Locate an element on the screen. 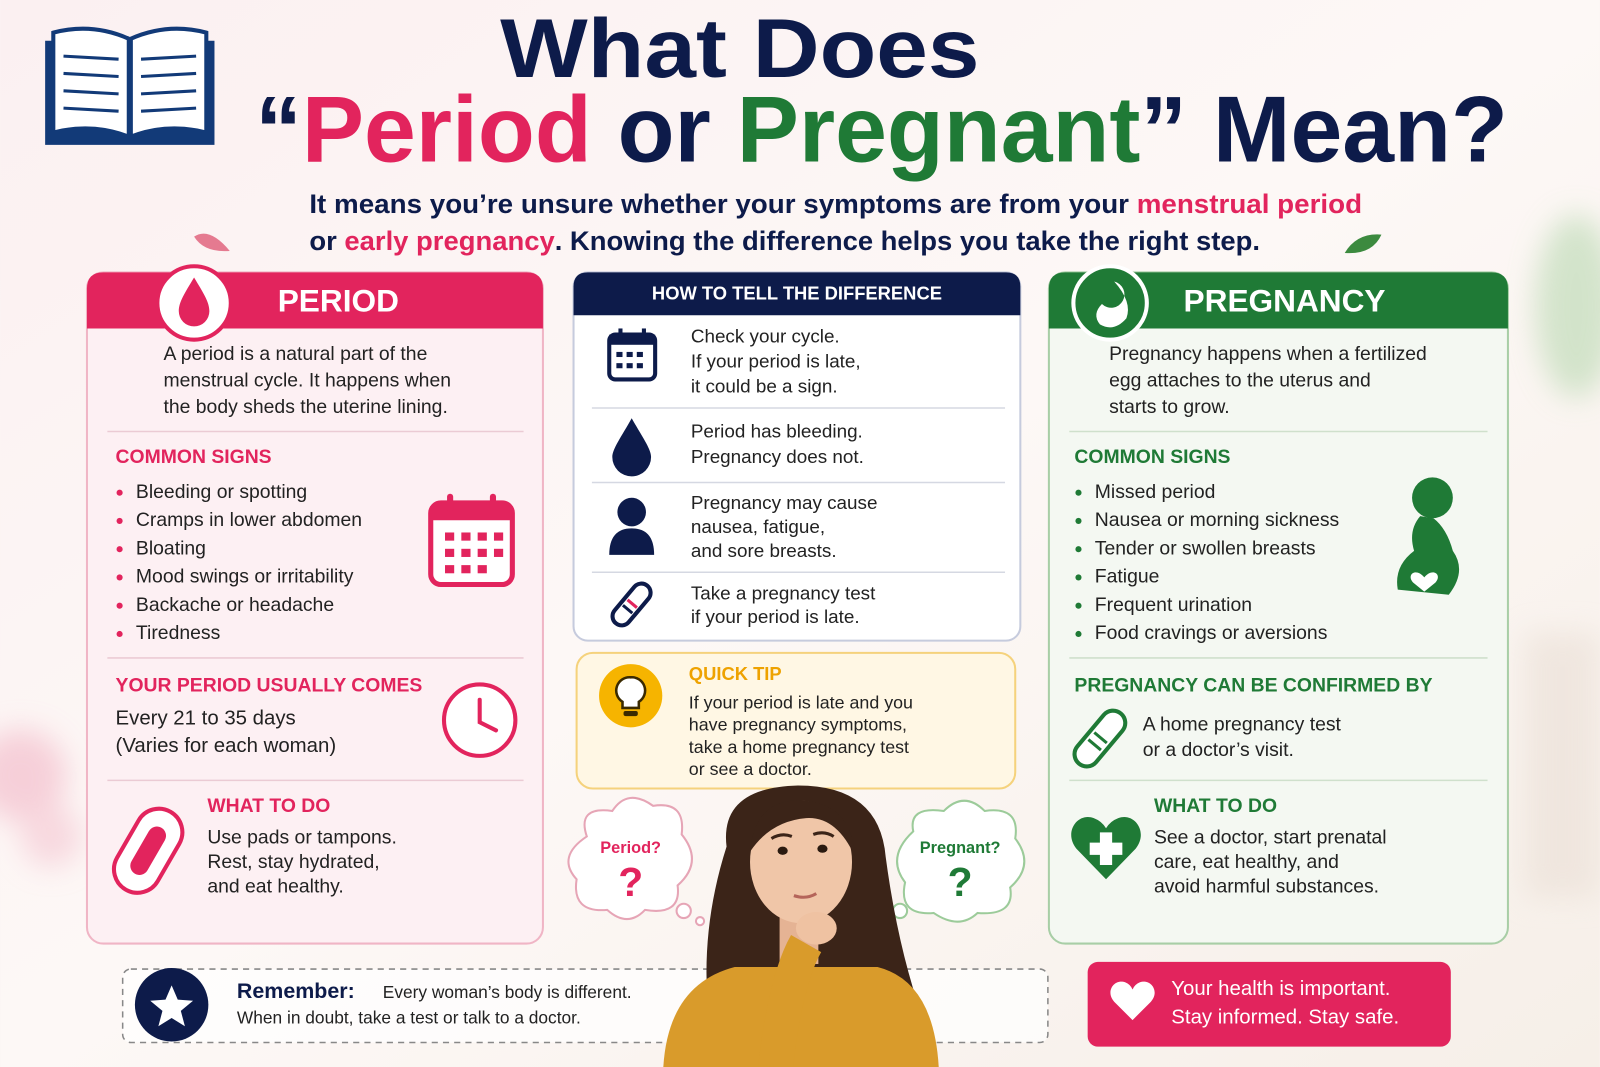  health-box is located at coordinates (1269, 1004).